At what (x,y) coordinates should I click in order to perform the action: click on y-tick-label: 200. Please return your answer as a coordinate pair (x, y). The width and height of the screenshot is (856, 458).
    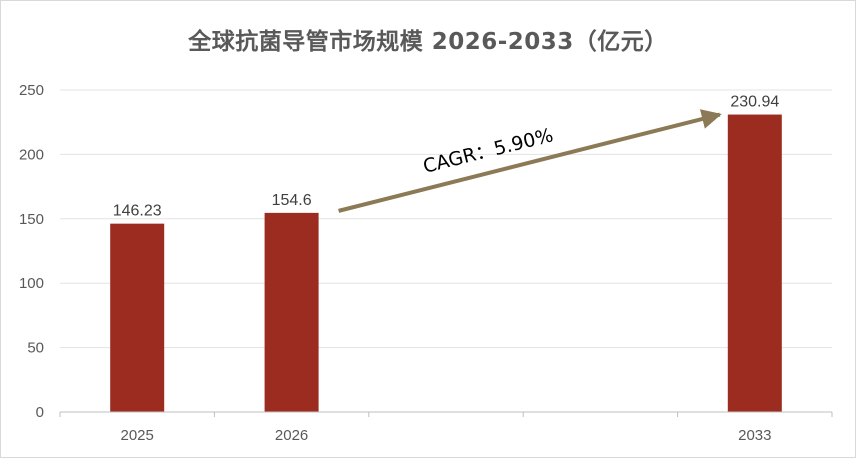
    Looking at the image, I should click on (31, 154).